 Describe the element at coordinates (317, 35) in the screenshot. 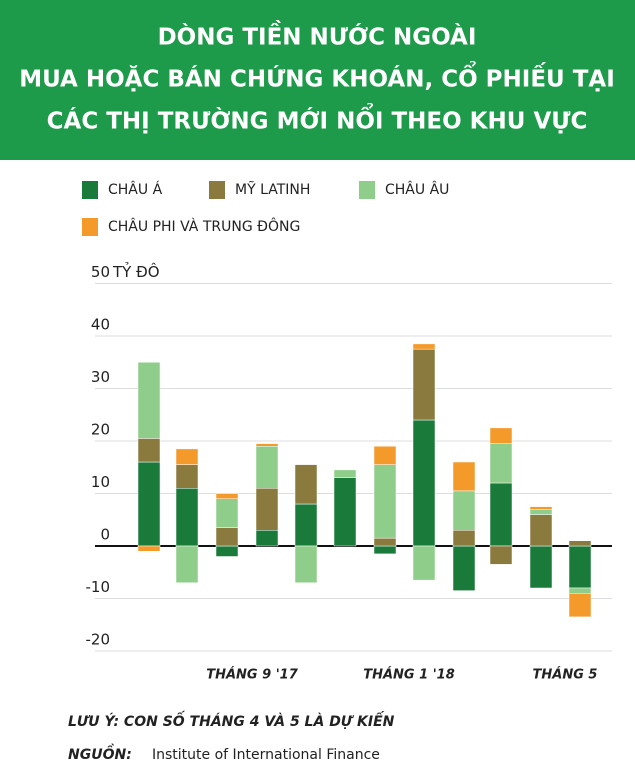

I see `chart-title: DÒNG TIỀN NƯỚC NGOÀI` at that location.